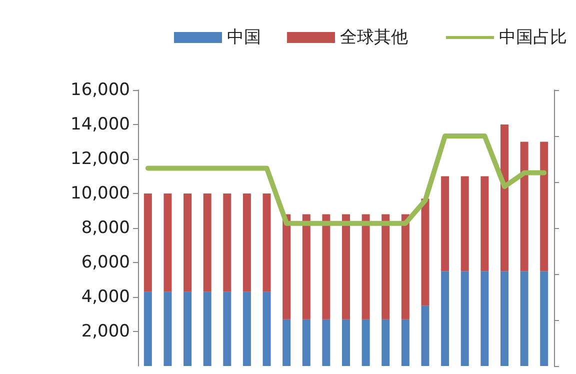 This screenshot has width=576, height=374. Describe the element at coordinates (100, 194) in the screenshot. I see `y-tick-label: 10,000` at that location.